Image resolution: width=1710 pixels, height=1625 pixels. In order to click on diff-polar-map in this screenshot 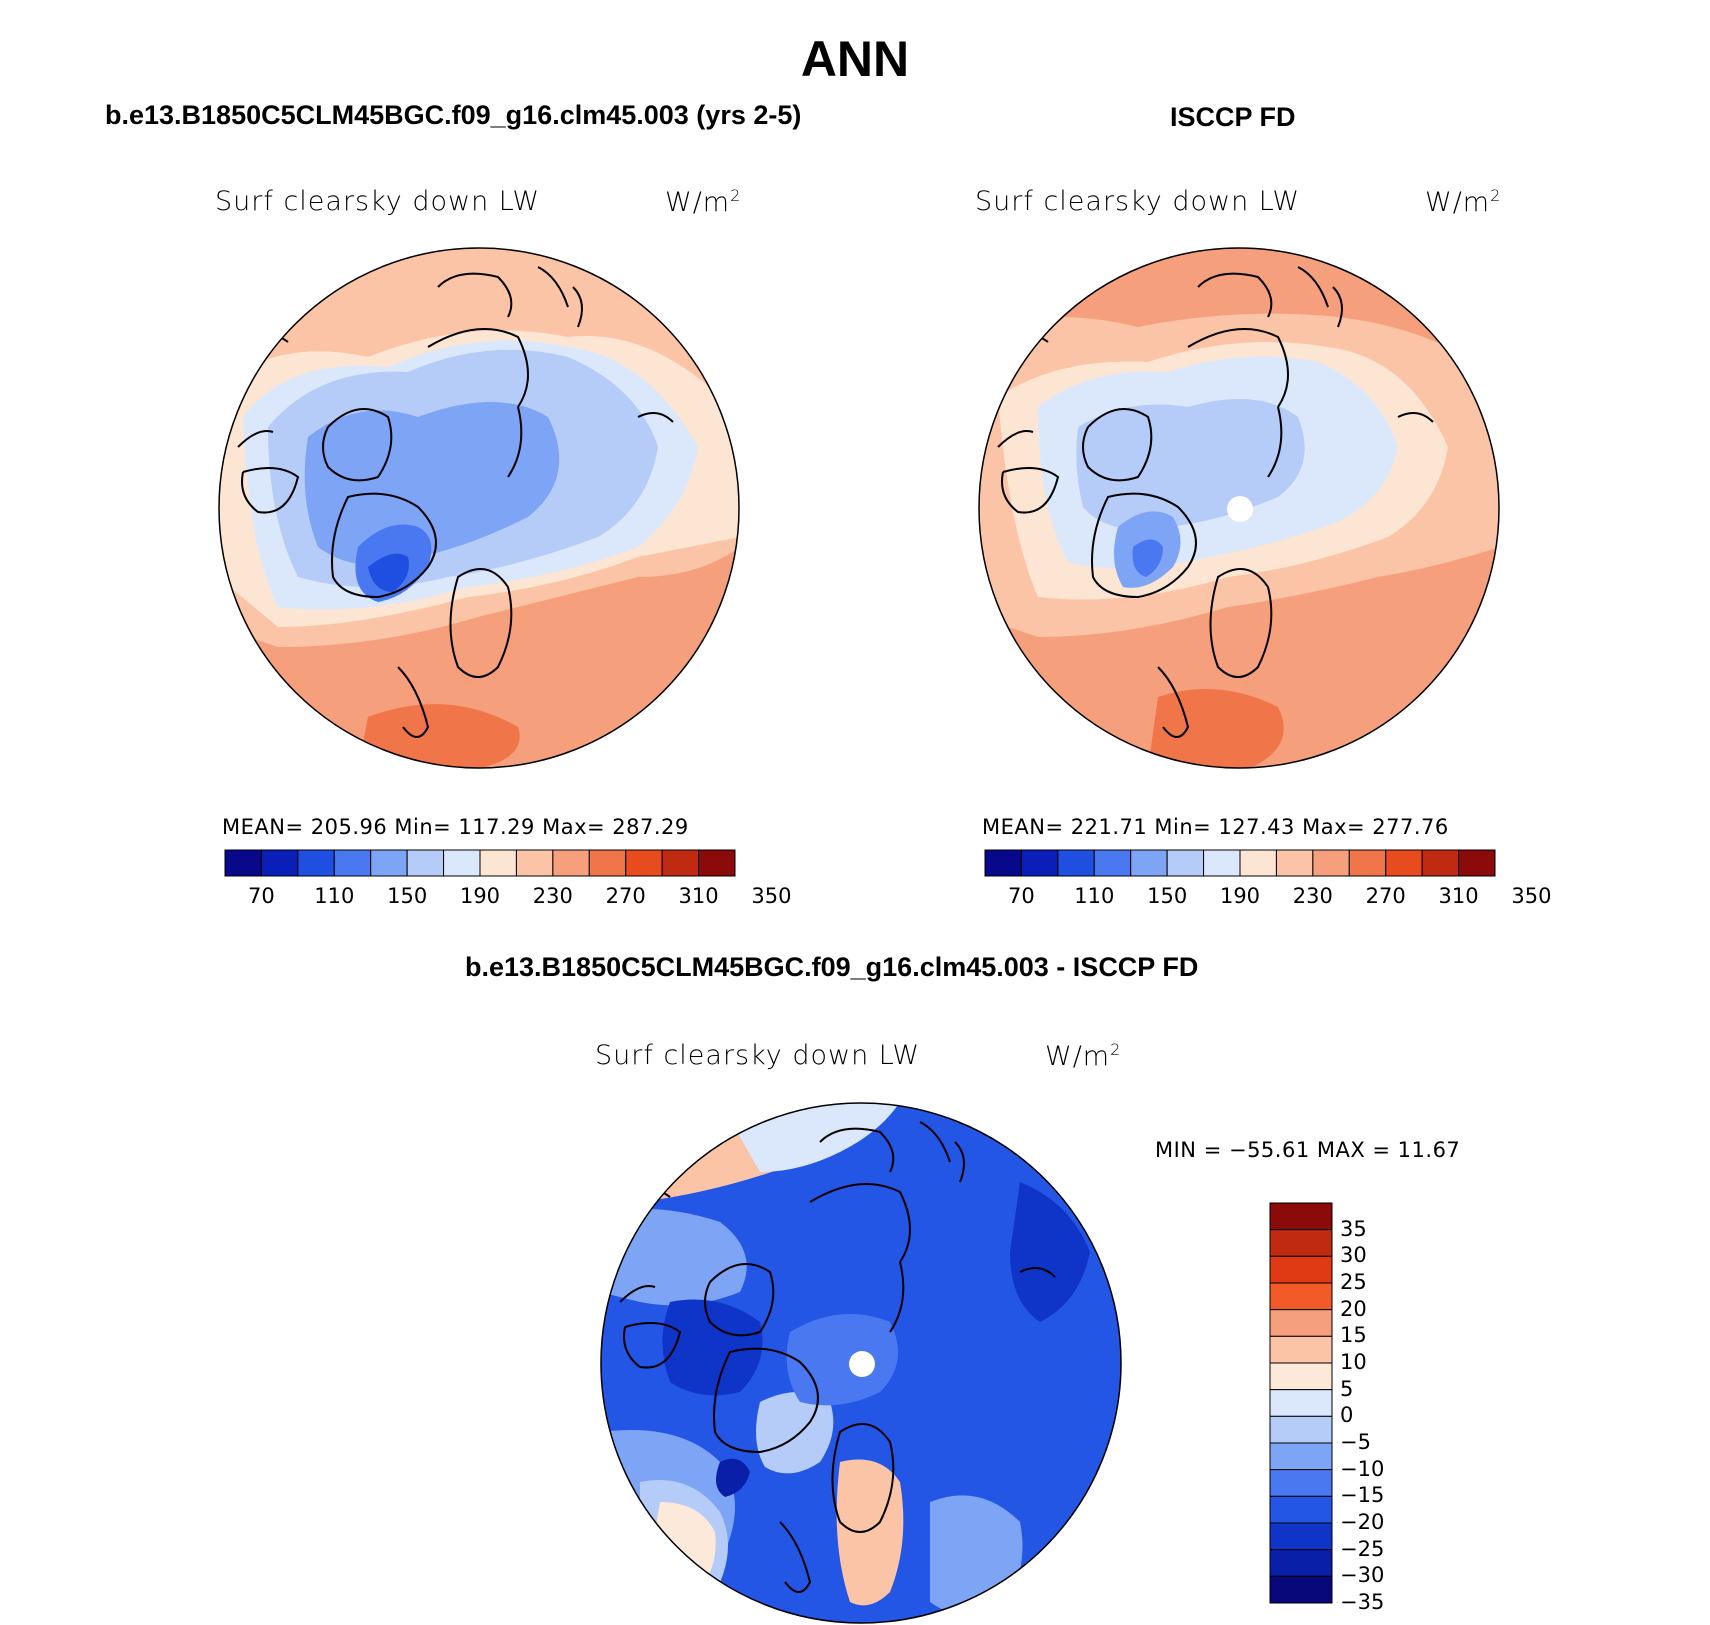, I will do `click(861, 1363)`.